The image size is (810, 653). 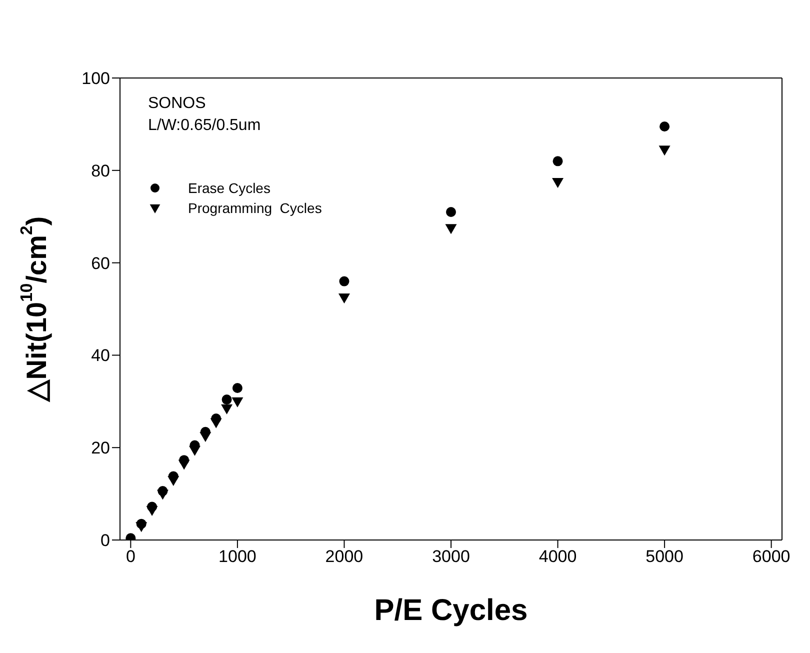 I want to click on x-tick-label: 0, so click(x=131, y=556).